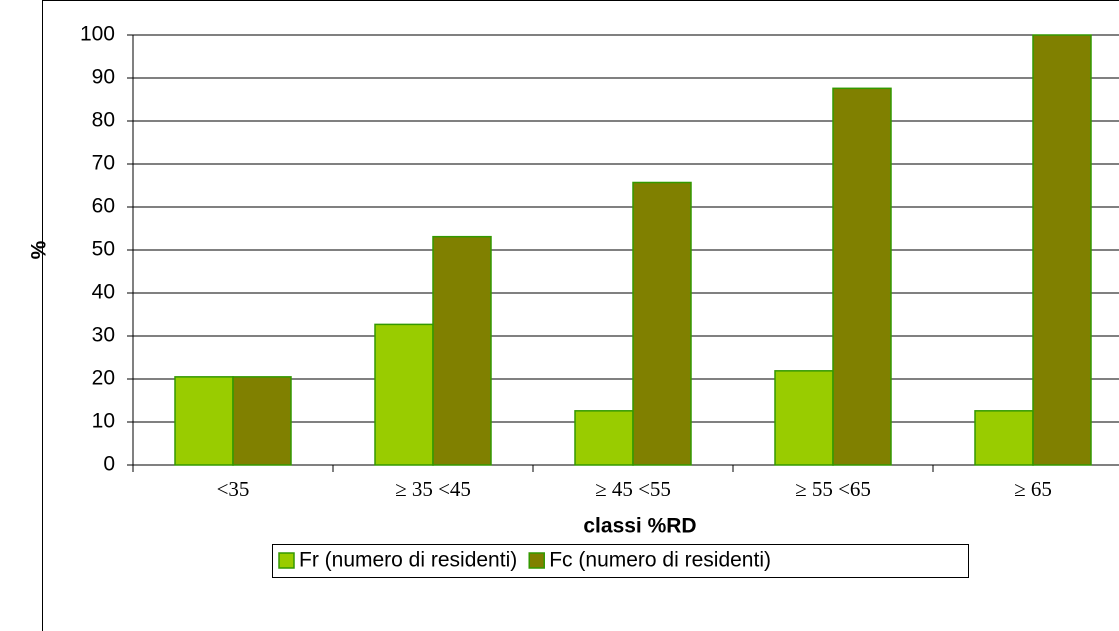  What do you see at coordinates (408, 560) in the screenshot?
I see `legend-label: Fr (numero di residenti)` at bounding box center [408, 560].